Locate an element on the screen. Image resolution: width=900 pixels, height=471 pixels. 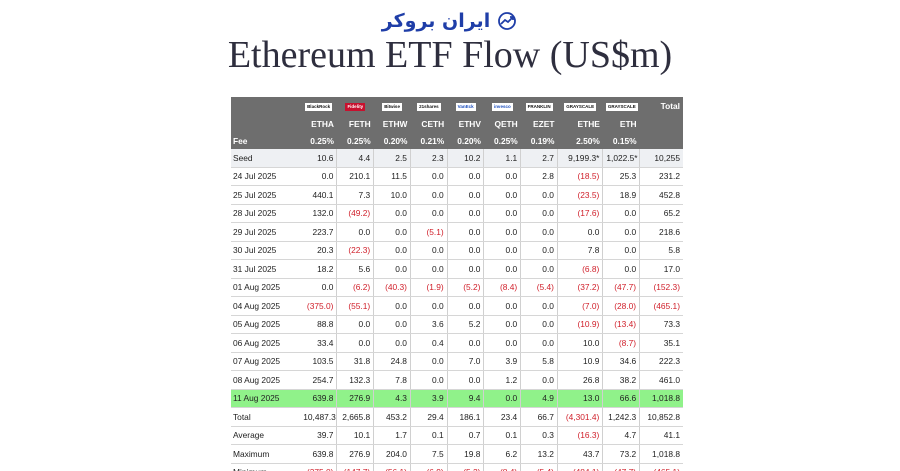
ticker-row: ETHA FETH ETHW CETH ETHV QETH EZET ETHE ETH is located at coordinates (457, 123).